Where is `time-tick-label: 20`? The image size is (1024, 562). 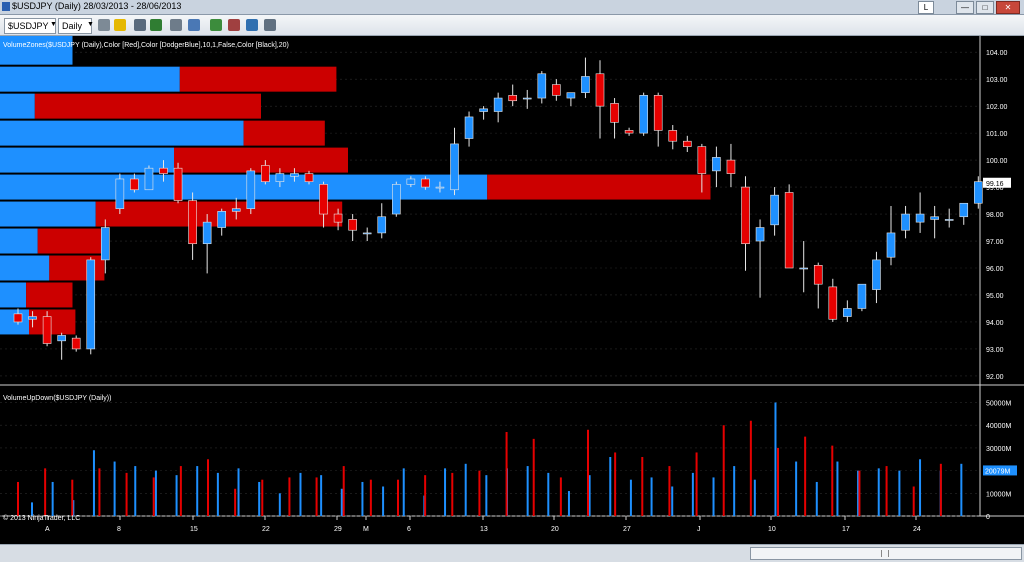
time-tick-label: 20 is located at coordinates (555, 529).